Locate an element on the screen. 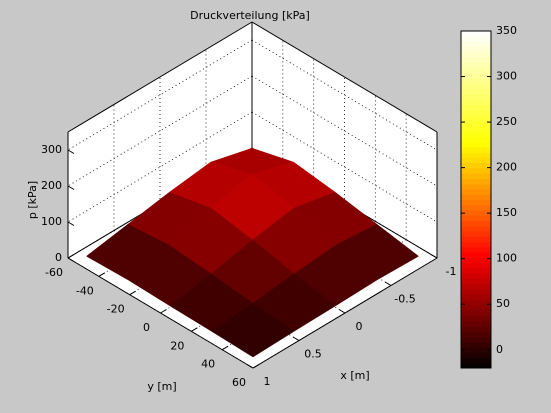  x-tick-label: 0.5 is located at coordinates (313, 354).